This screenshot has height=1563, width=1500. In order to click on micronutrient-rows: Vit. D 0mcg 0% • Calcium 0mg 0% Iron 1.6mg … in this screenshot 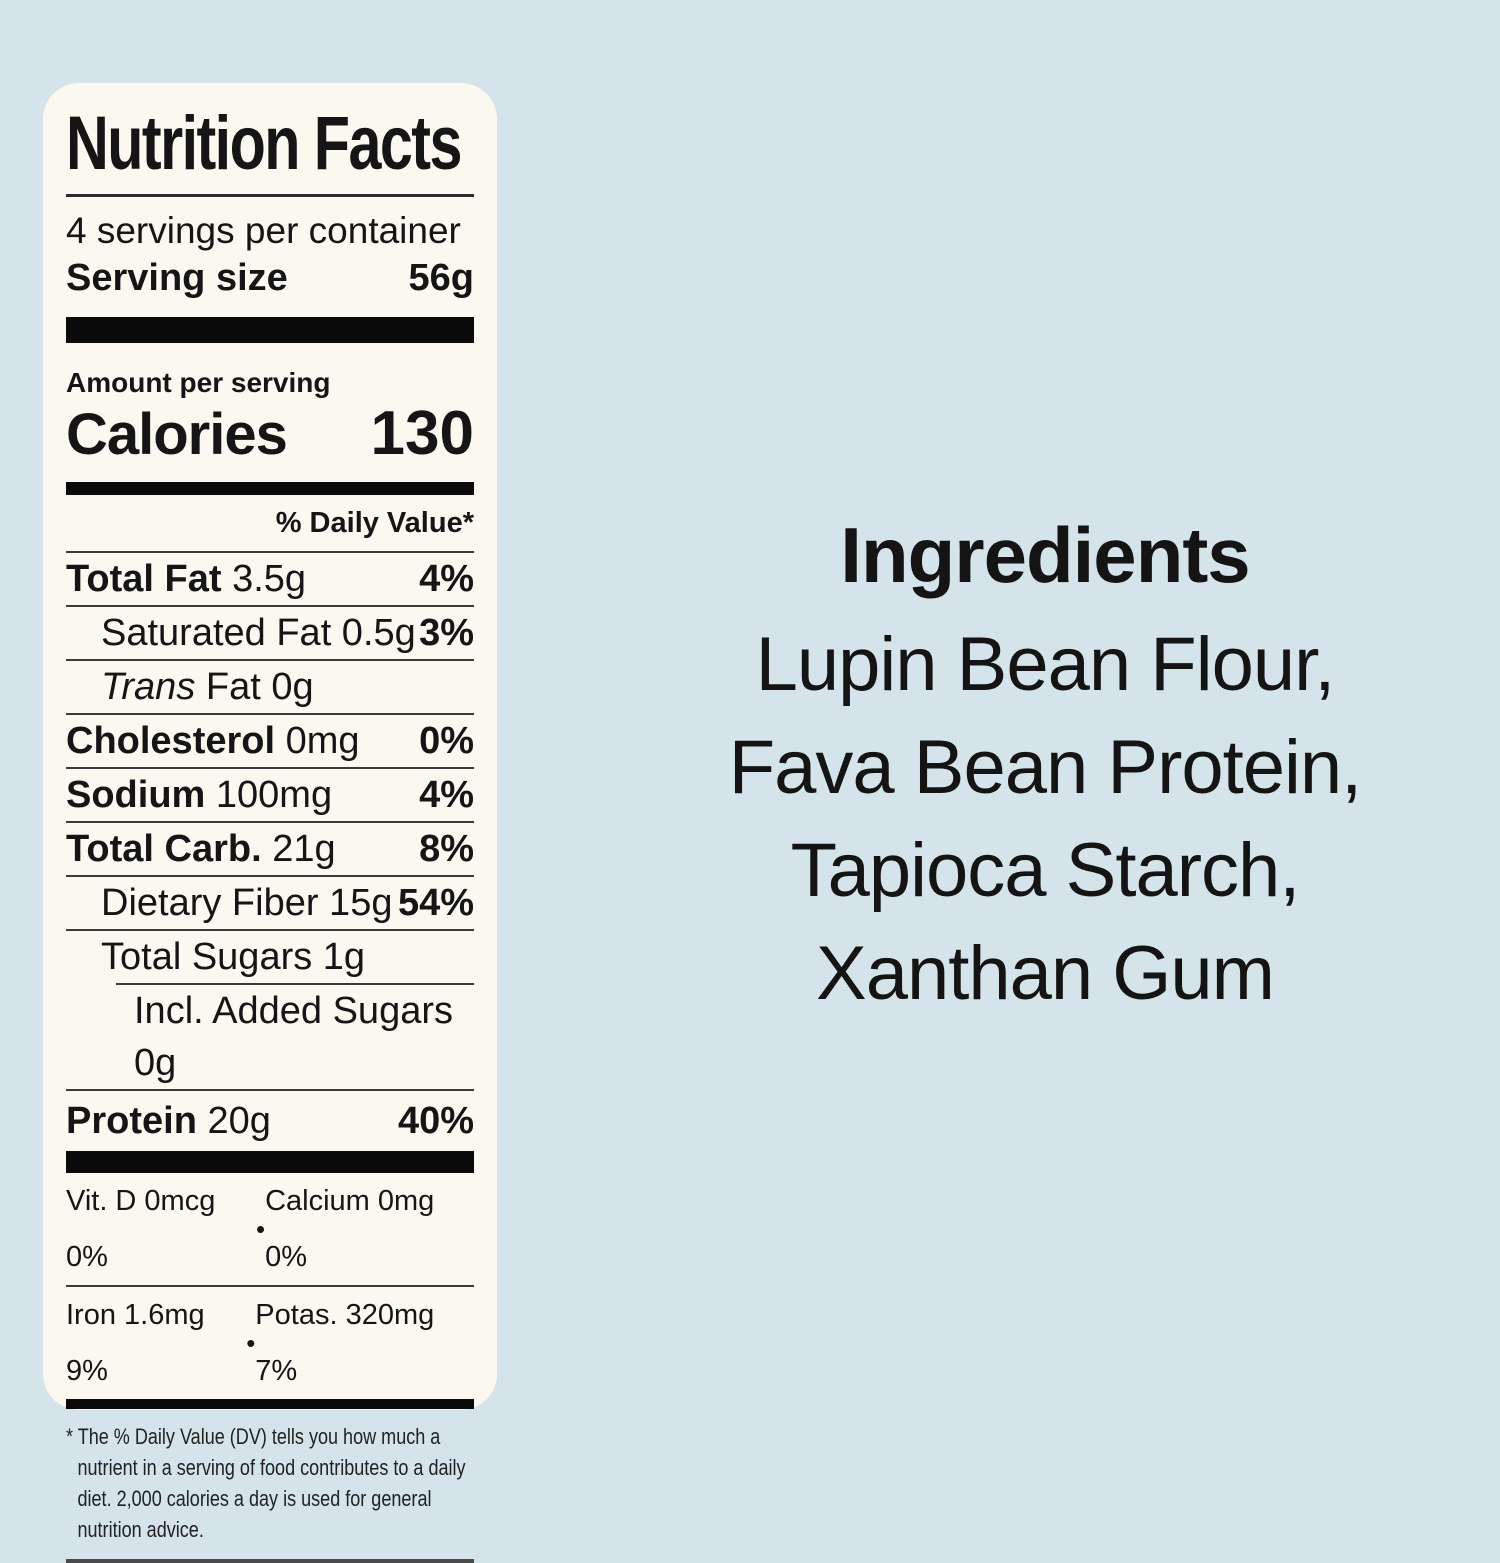, I will do `click(270, 1286)`.